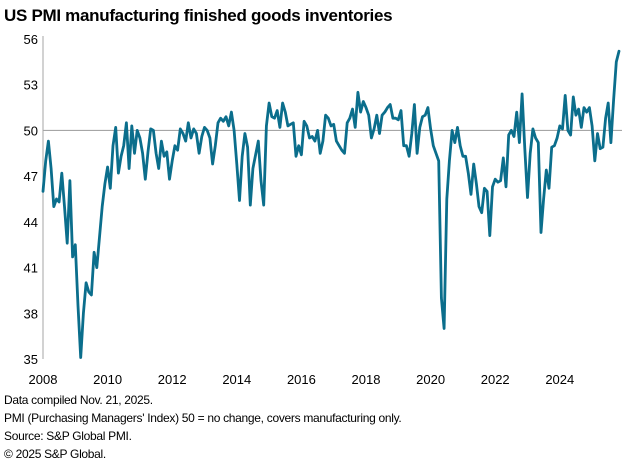 The height and width of the screenshot is (463, 634). I want to click on y-tick-label: 35, so click(31, 359).